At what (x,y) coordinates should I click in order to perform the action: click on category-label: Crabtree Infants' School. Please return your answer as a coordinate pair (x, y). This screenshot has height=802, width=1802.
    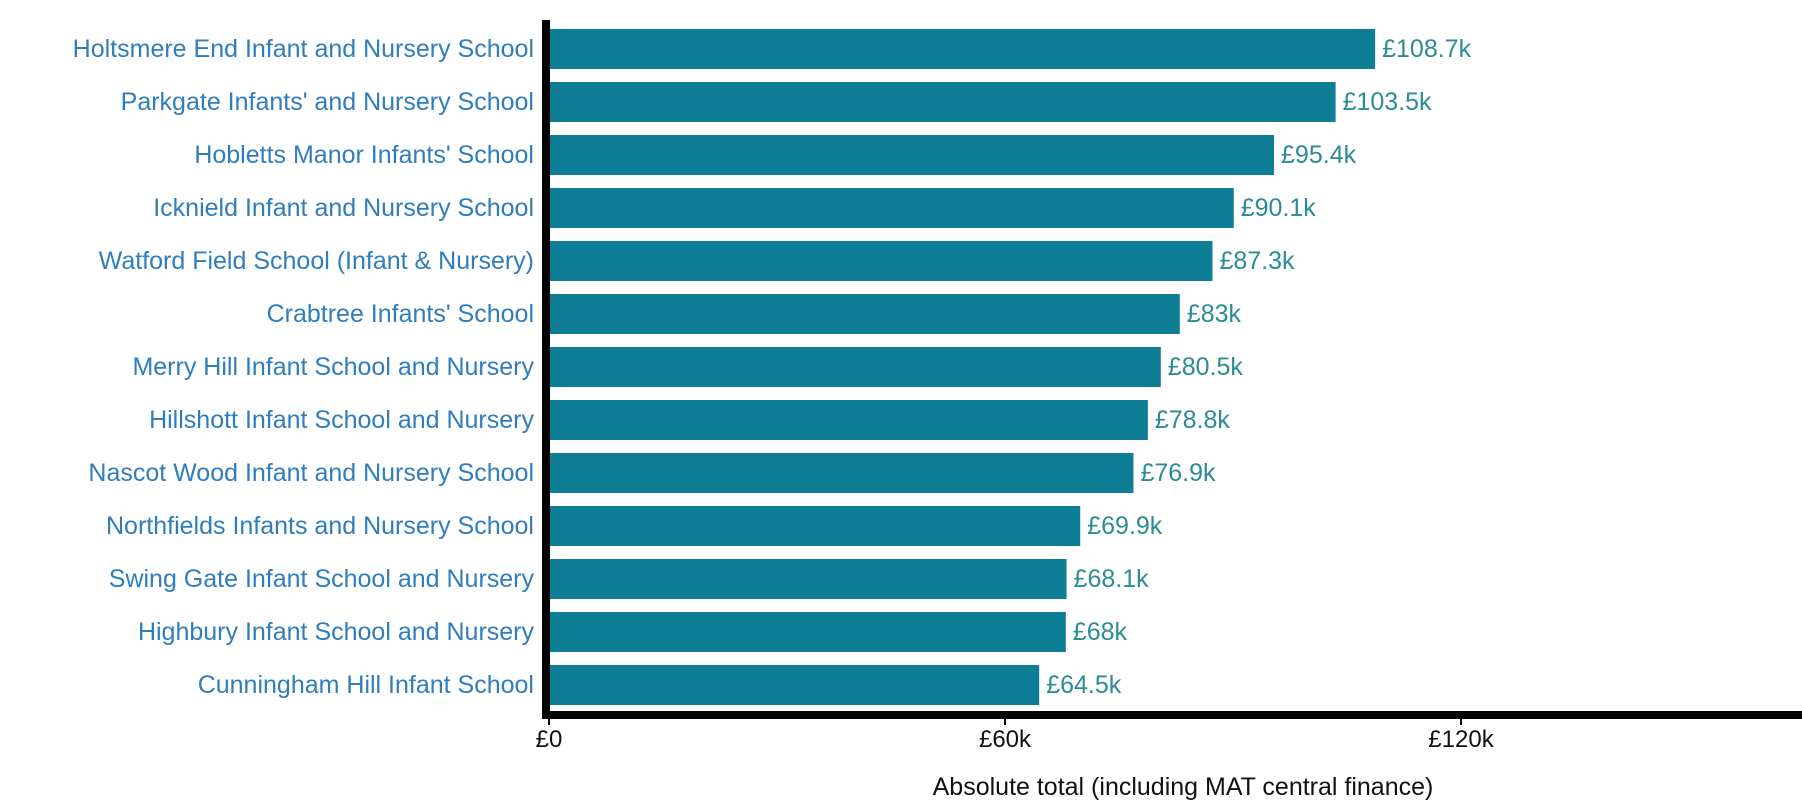
    Looking at the image, I should click on (400, 314).